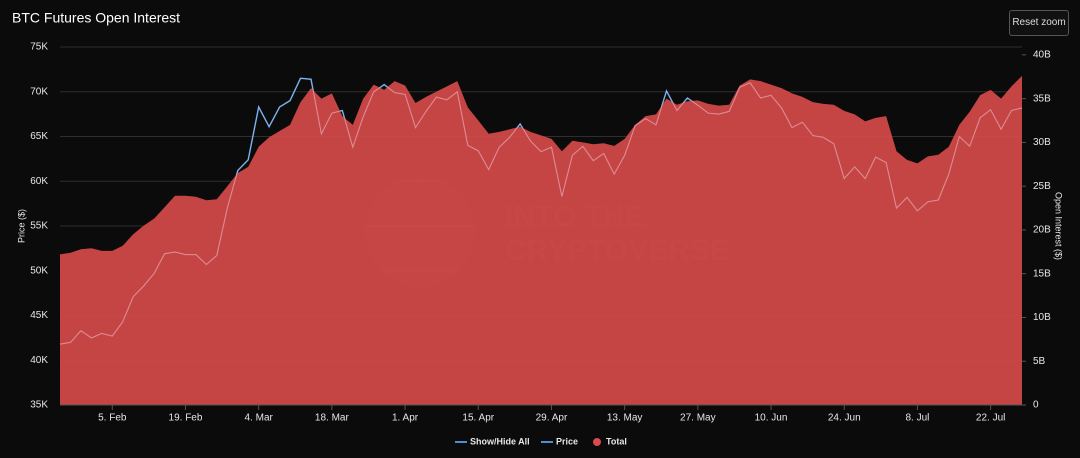 The image size is (1080, 458). What do you see at coordinates (39, 270) in the screenshot?
I see `y-tick-label: 50K` at bounding box center [39, 270].